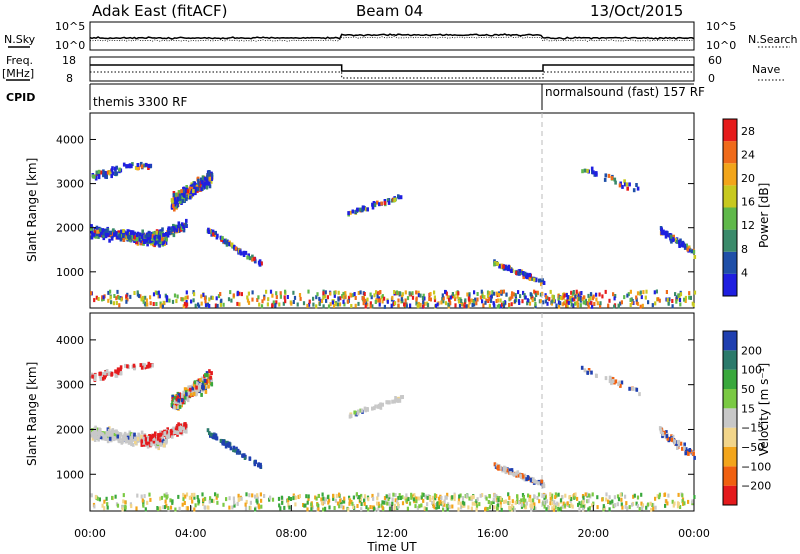  Describe the element at coordinates (393, 69) in the screenshot. I see `freq-panel: Freq. [MHz] 18 8 60 0 Nave` at that location.